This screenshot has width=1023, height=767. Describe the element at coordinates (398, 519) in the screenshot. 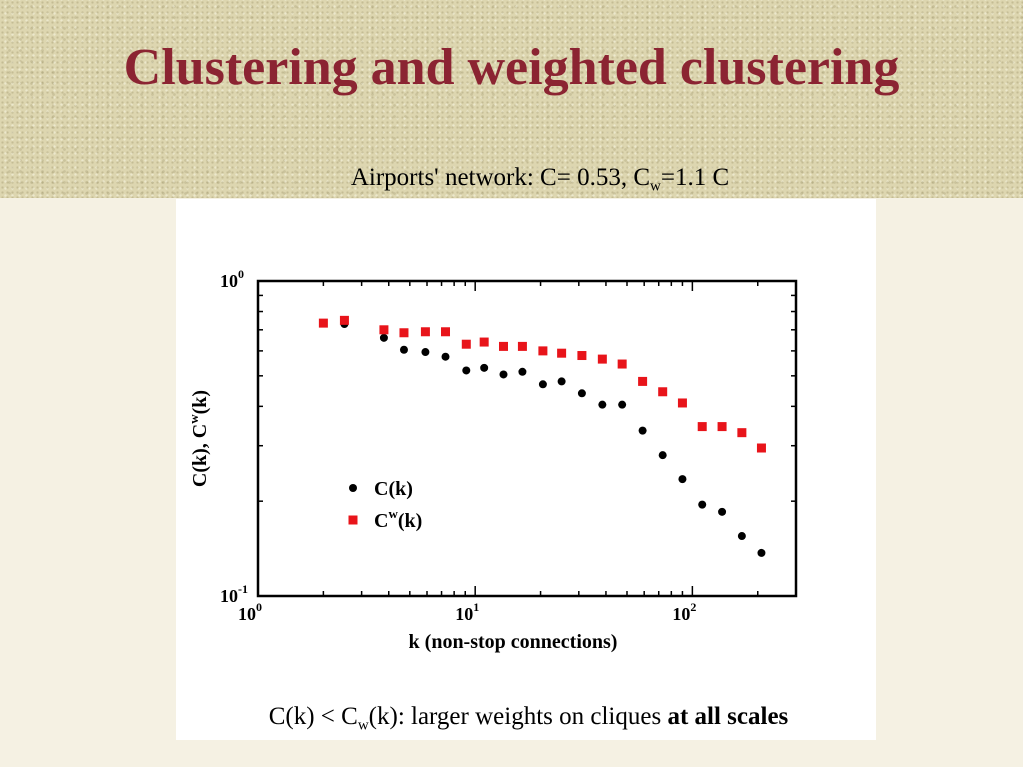

I see `legend-label-cwk: Cw(k)` at that location.